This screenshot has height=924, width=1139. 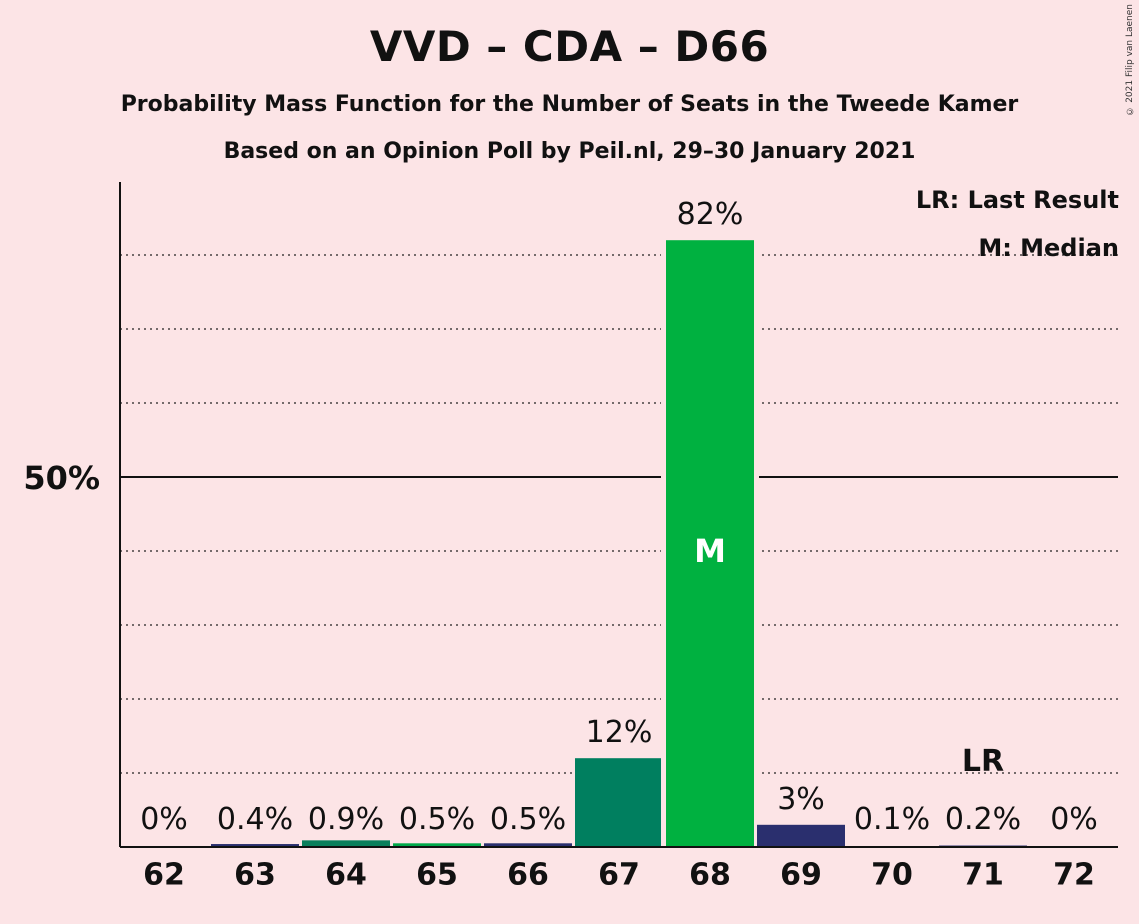 What do you see at coordinates (1048, 248) in the screenshot?
I see `legend-median: M: Median` at bounding box center [1048, 248].